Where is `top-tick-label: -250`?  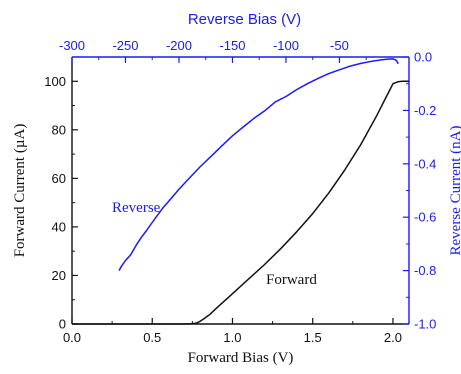
top-tick-label: -250 is located at coordinates (125, 45).